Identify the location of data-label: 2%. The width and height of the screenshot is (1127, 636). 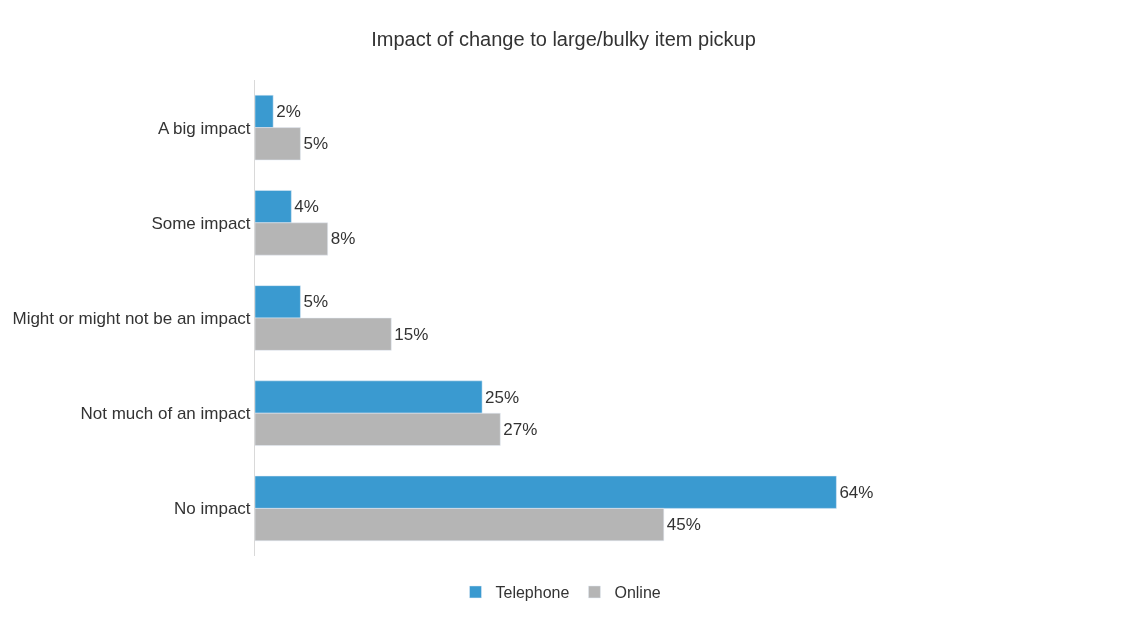
(288, 111).